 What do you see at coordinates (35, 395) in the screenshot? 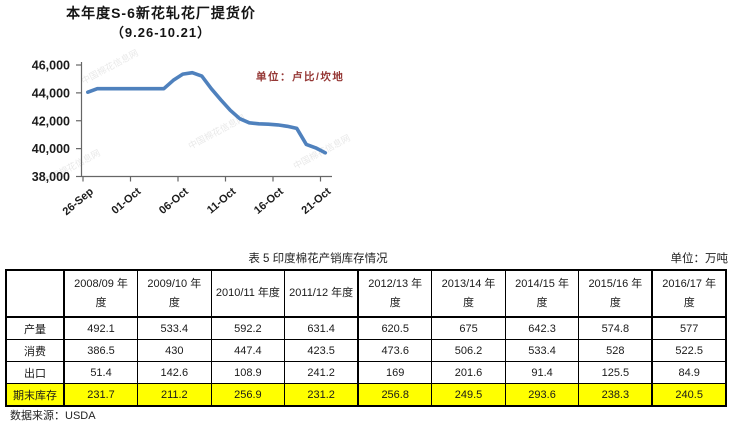
I see `row-label: 期末库存` at bounding box center [35, 395].